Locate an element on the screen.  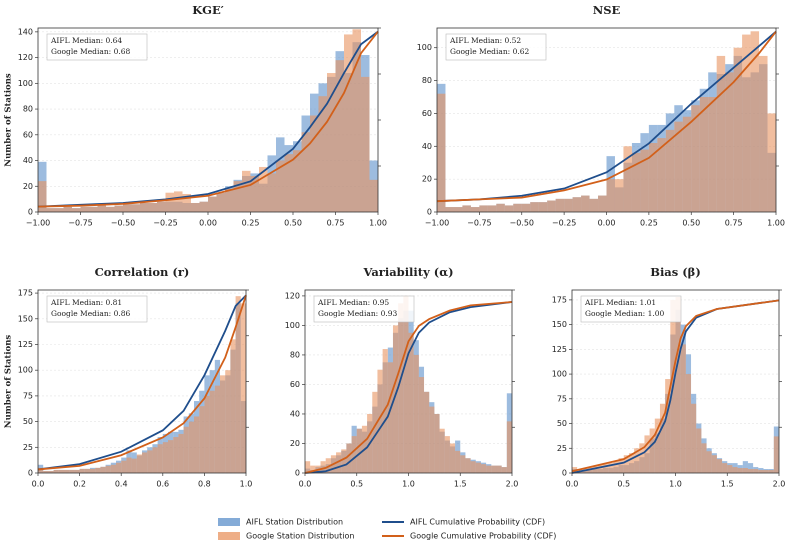
x-tick-label: 0.50 is located at coordinates (293, 223).